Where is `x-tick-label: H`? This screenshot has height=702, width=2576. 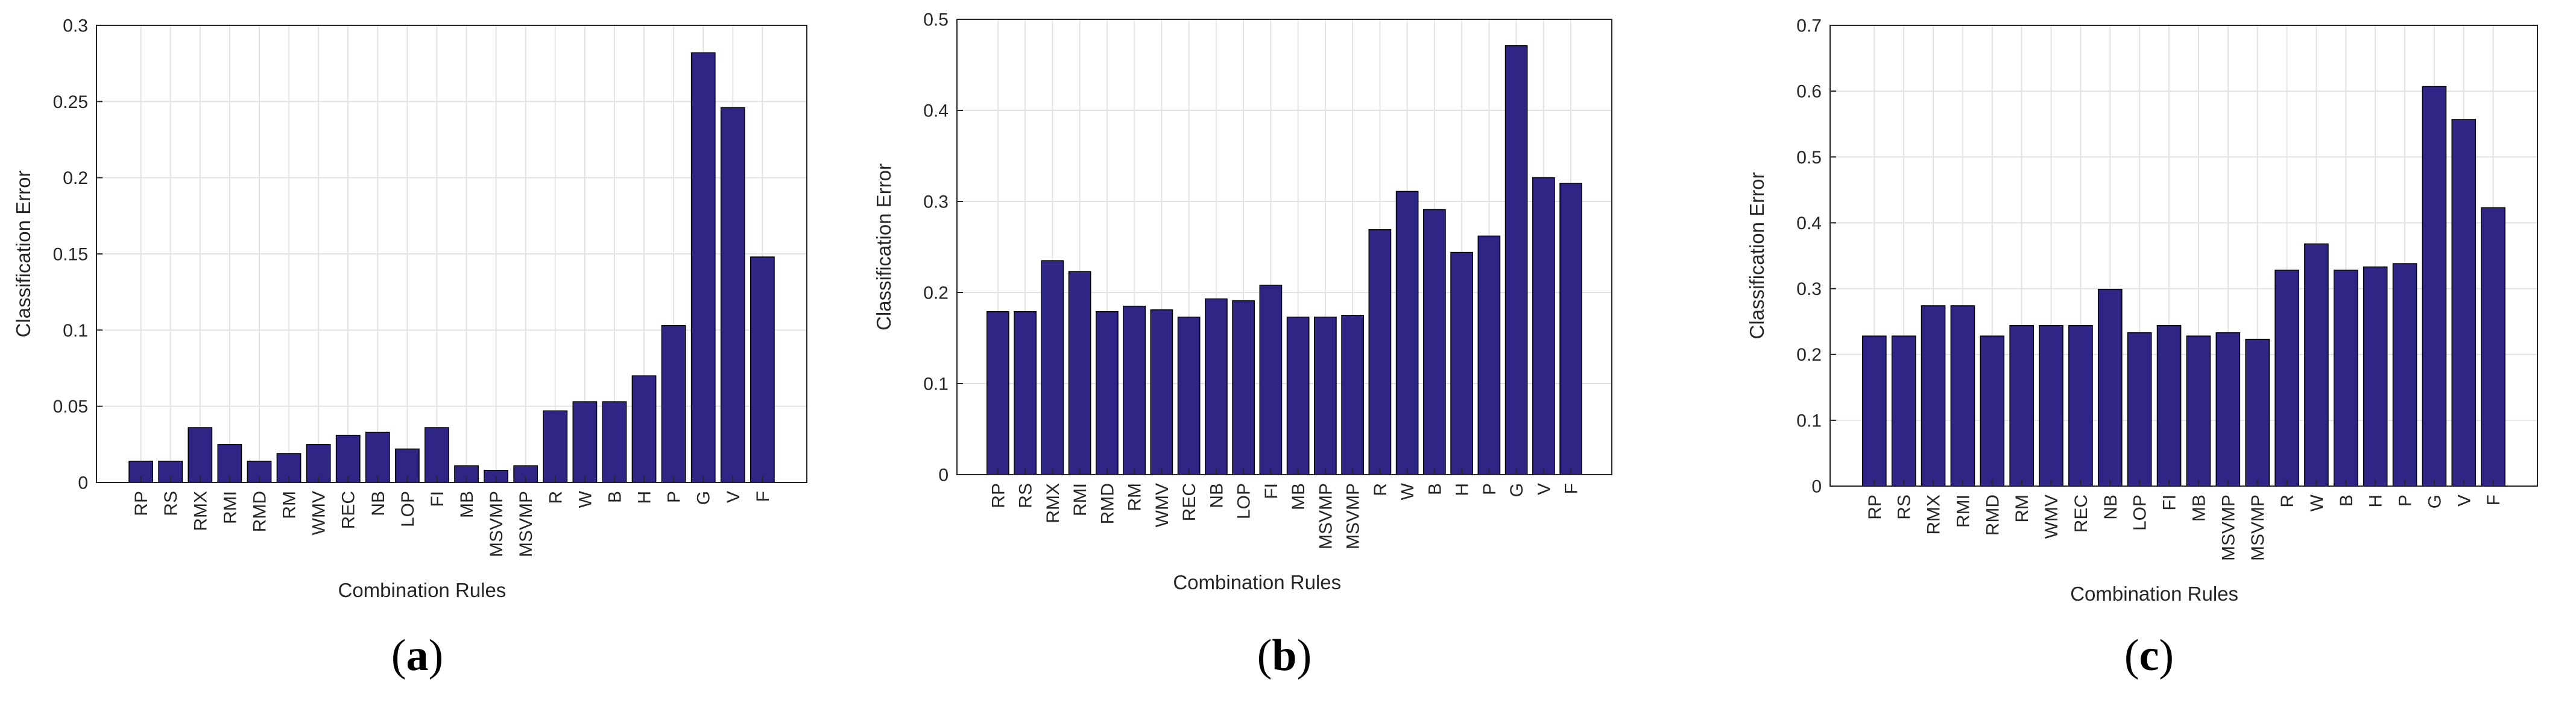
x-tick-label: H is located at coordinates (2376, 501).